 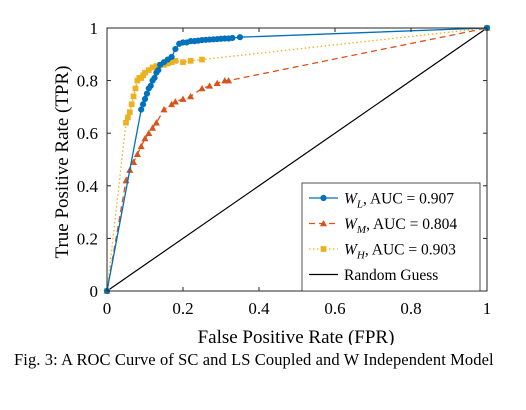 I want to click on x-tick-label: 0.8, so click(x=410, y=308).